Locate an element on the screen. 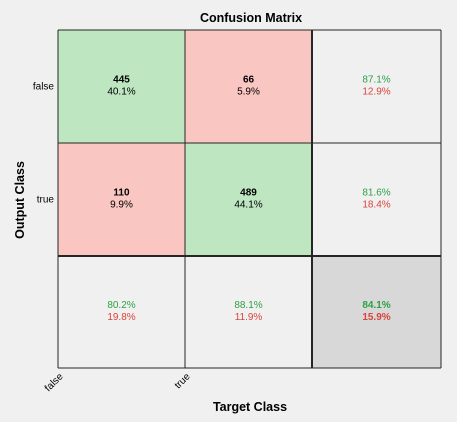 The height and width of the screenshot is (422, 457). row-summary-correct: 81.6% is located at coordinates (376, 193).